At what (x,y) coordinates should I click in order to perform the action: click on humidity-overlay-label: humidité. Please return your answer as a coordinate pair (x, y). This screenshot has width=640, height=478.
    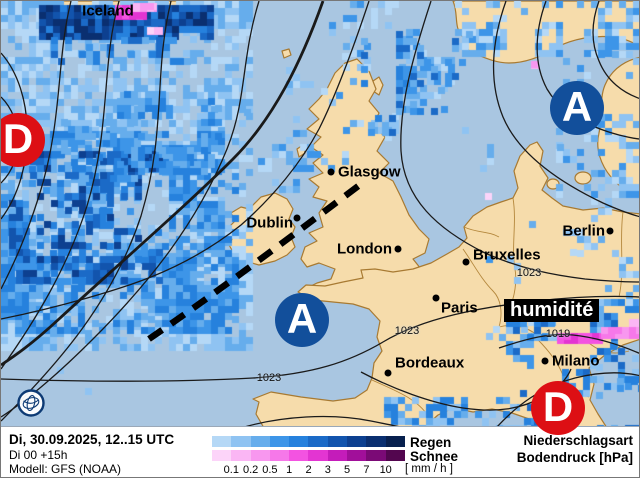
    Looking at the image, I should click on (552, 310).